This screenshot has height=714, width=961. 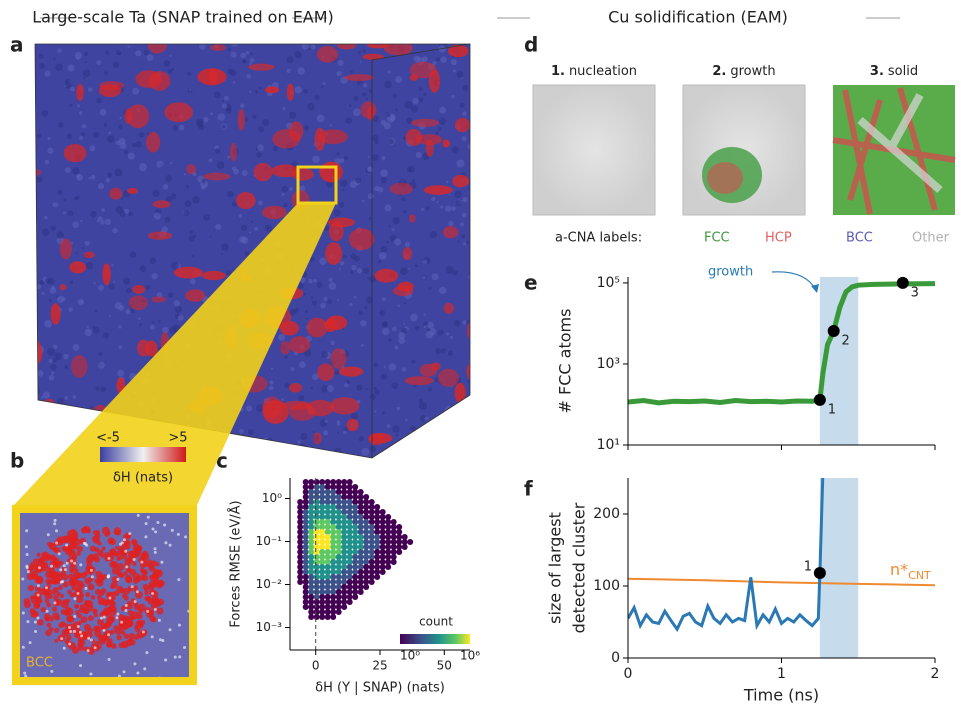 What do you see at coordinates (794, 281) in the screenshot?
I see `annotation-arrow` at bounding box center [794, 281].